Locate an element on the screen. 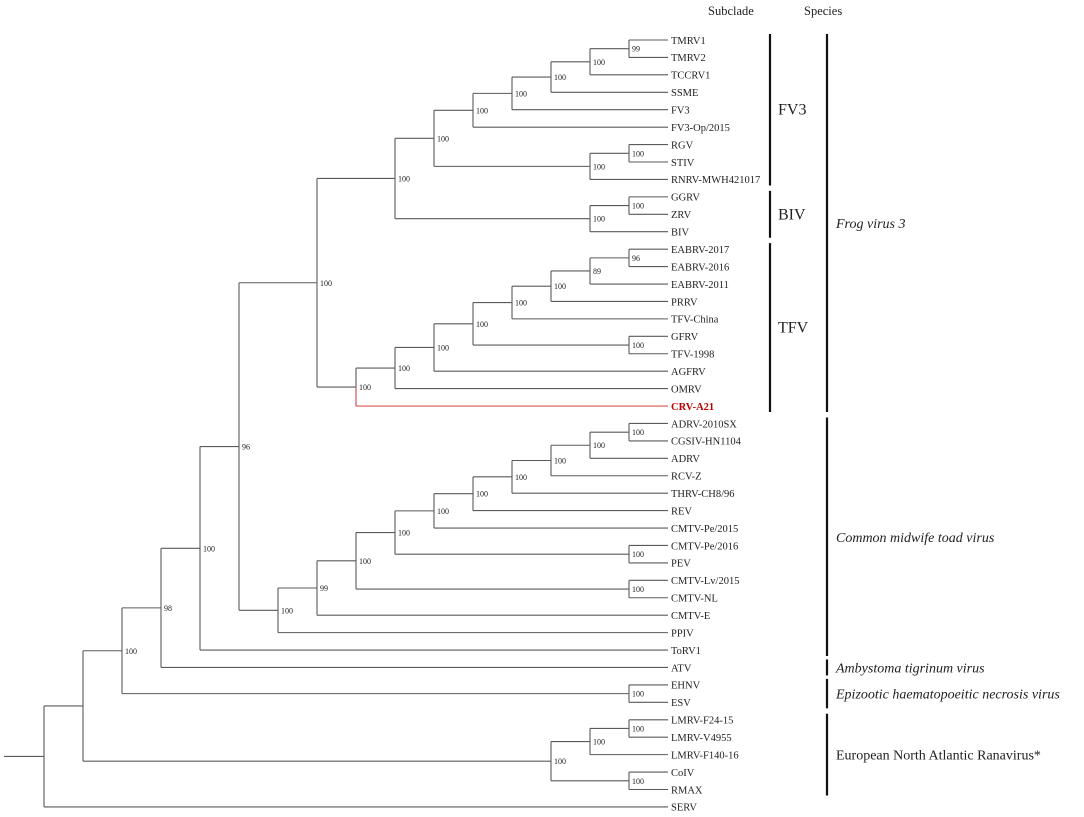 This screenshot has height=817, width=1084. taxon-label: LMRV-F140-16 is located at coordinates (705, 755).